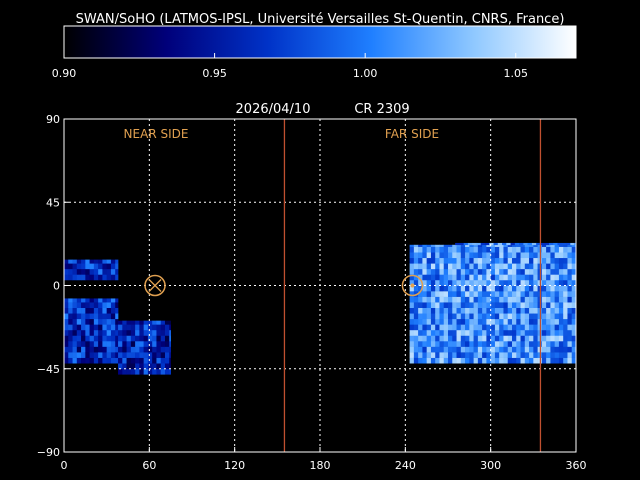 This screenshot has height=480, width=640. What do you see at coordinates (56, 286) in the screenshot?
I see `y-tick-label: 0` at bounding box center [56, 286].